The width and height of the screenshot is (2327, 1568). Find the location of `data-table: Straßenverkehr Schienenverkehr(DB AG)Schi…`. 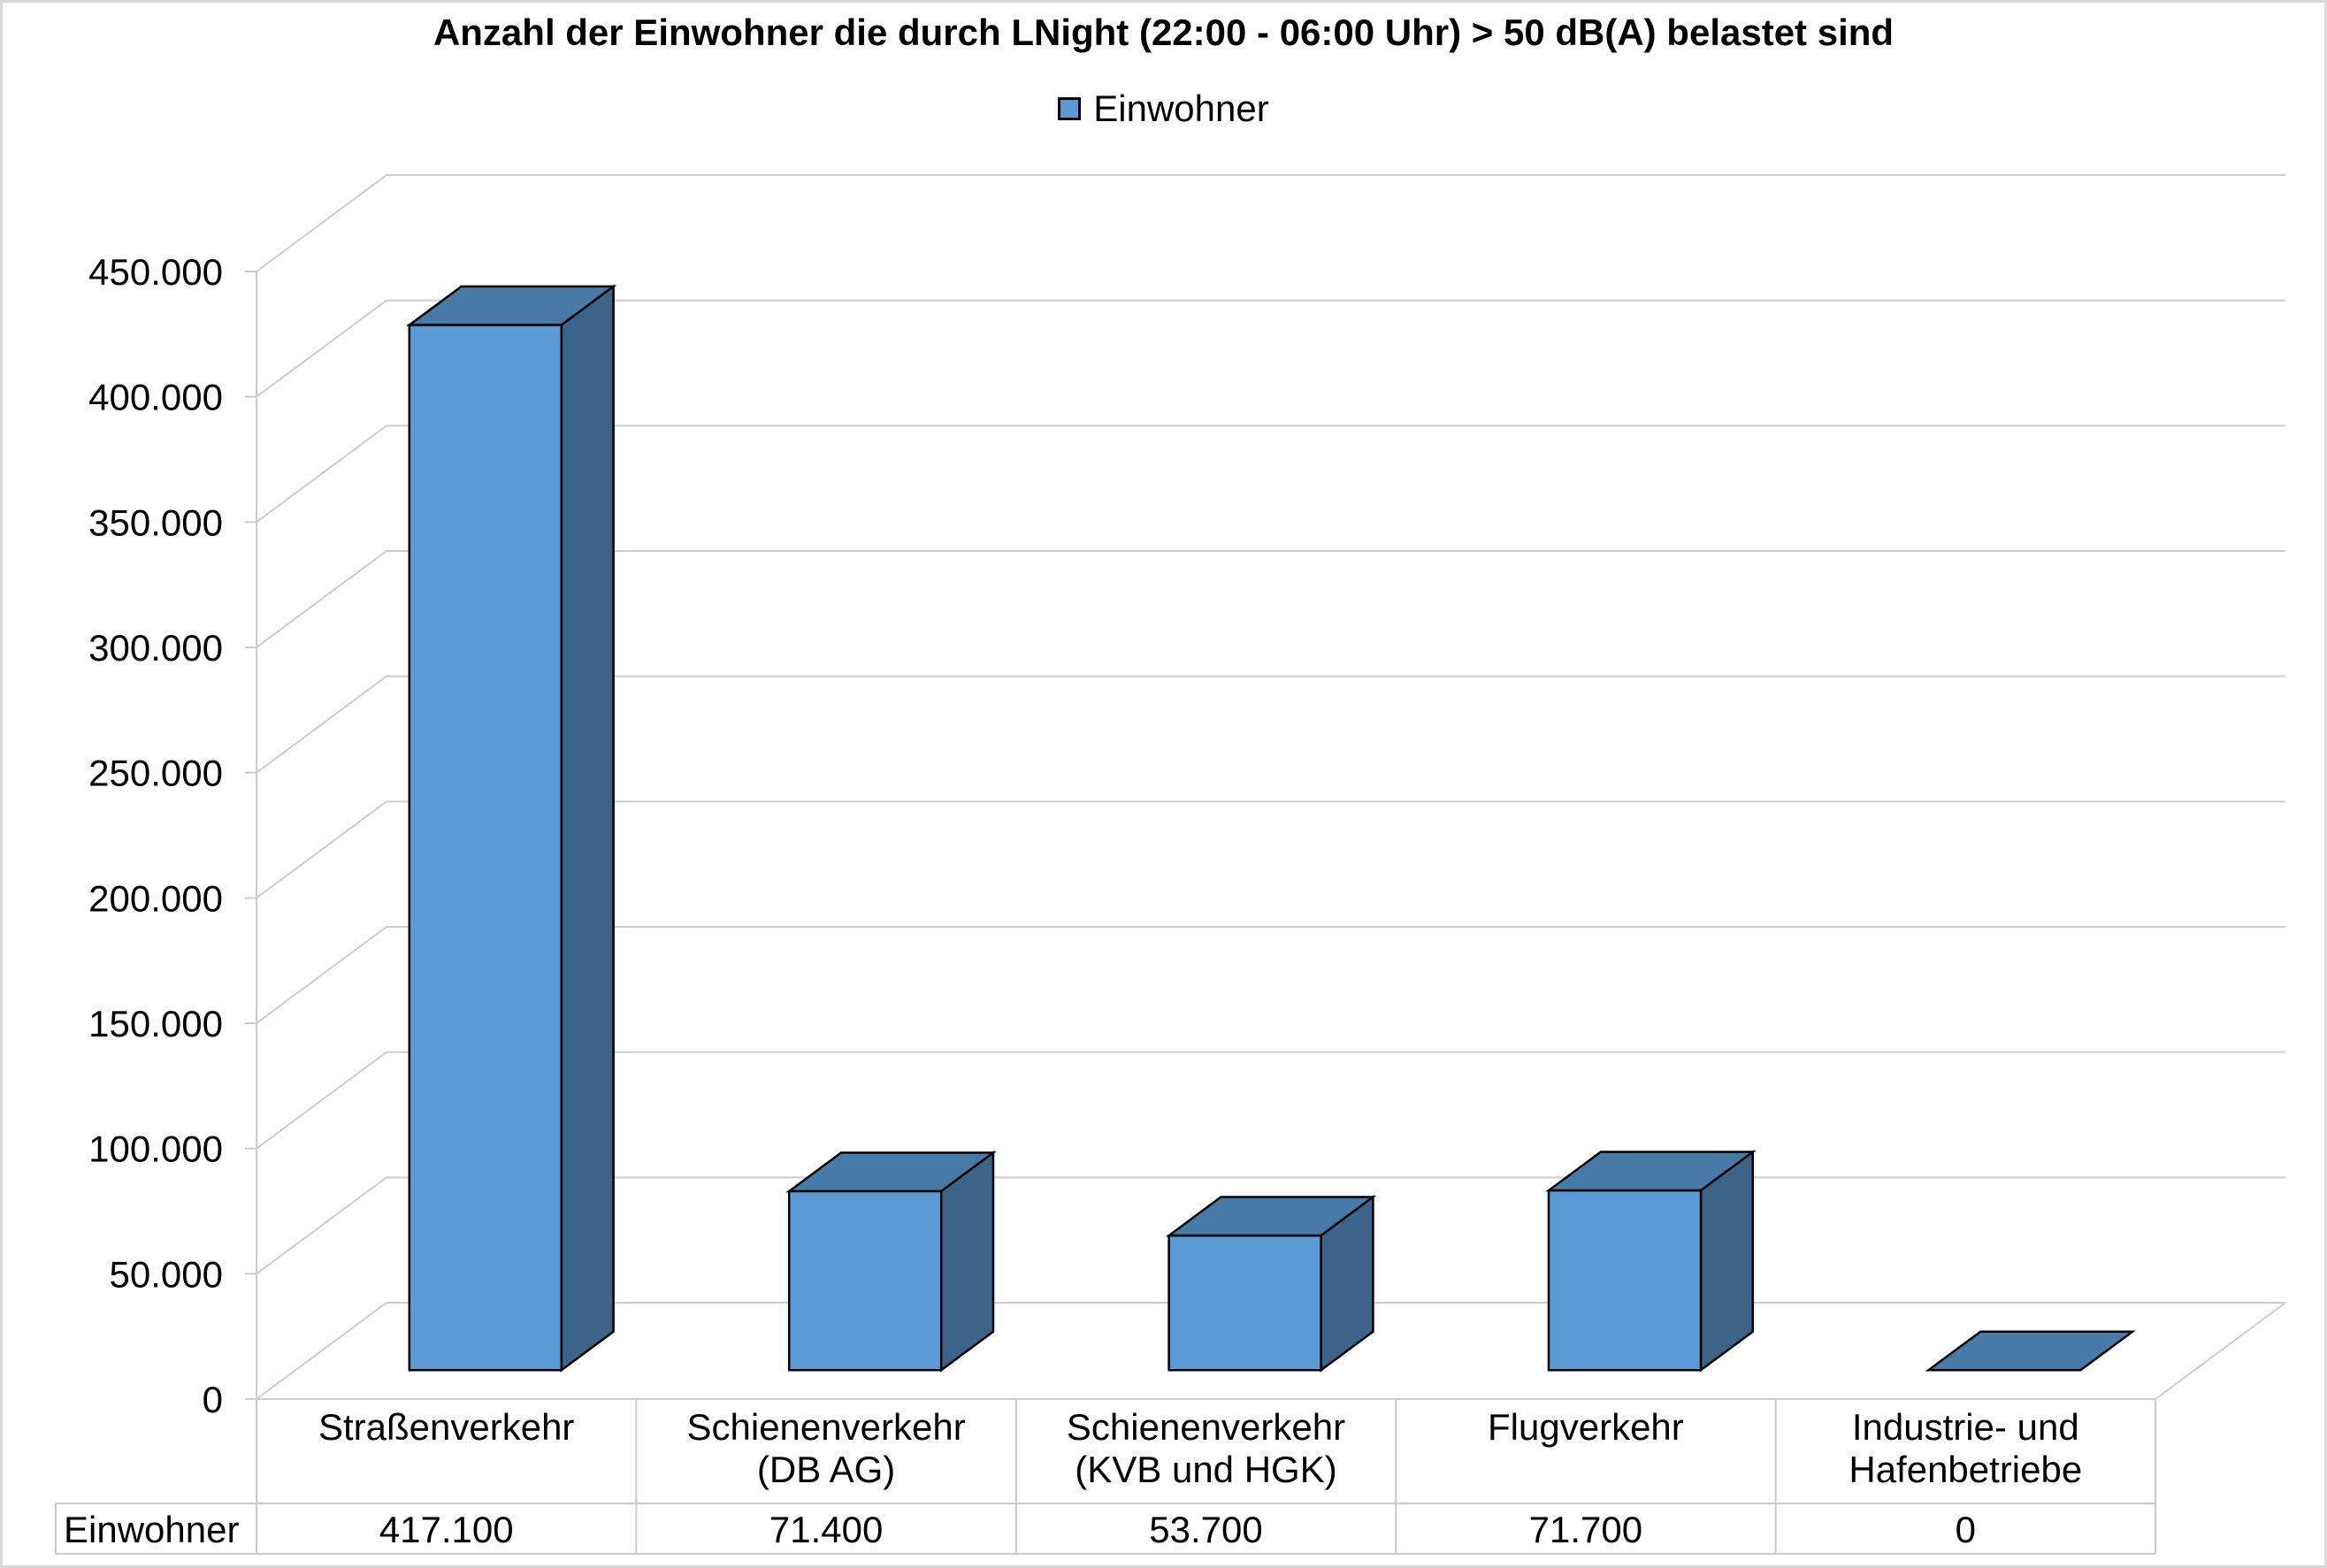

data-table: Straßenverkehr Schienenverkehr(DB AG)Schi… is located at coordinates (1105, 1477).